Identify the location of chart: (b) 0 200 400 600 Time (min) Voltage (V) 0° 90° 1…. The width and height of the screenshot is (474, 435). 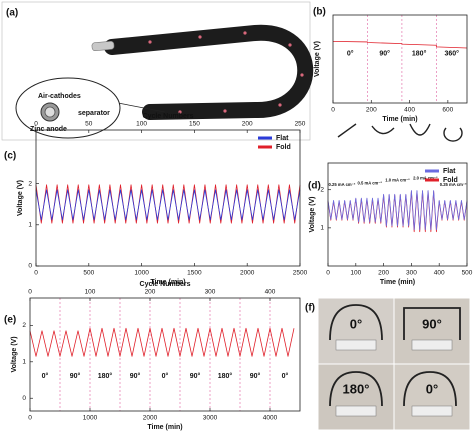
(390, 65).